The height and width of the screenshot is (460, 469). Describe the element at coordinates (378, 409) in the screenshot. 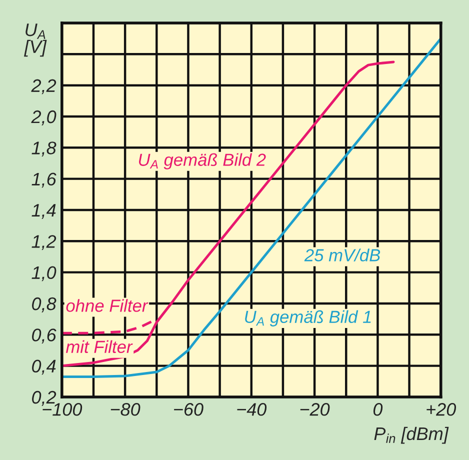

I see `x-tick-label: 0` at that location.